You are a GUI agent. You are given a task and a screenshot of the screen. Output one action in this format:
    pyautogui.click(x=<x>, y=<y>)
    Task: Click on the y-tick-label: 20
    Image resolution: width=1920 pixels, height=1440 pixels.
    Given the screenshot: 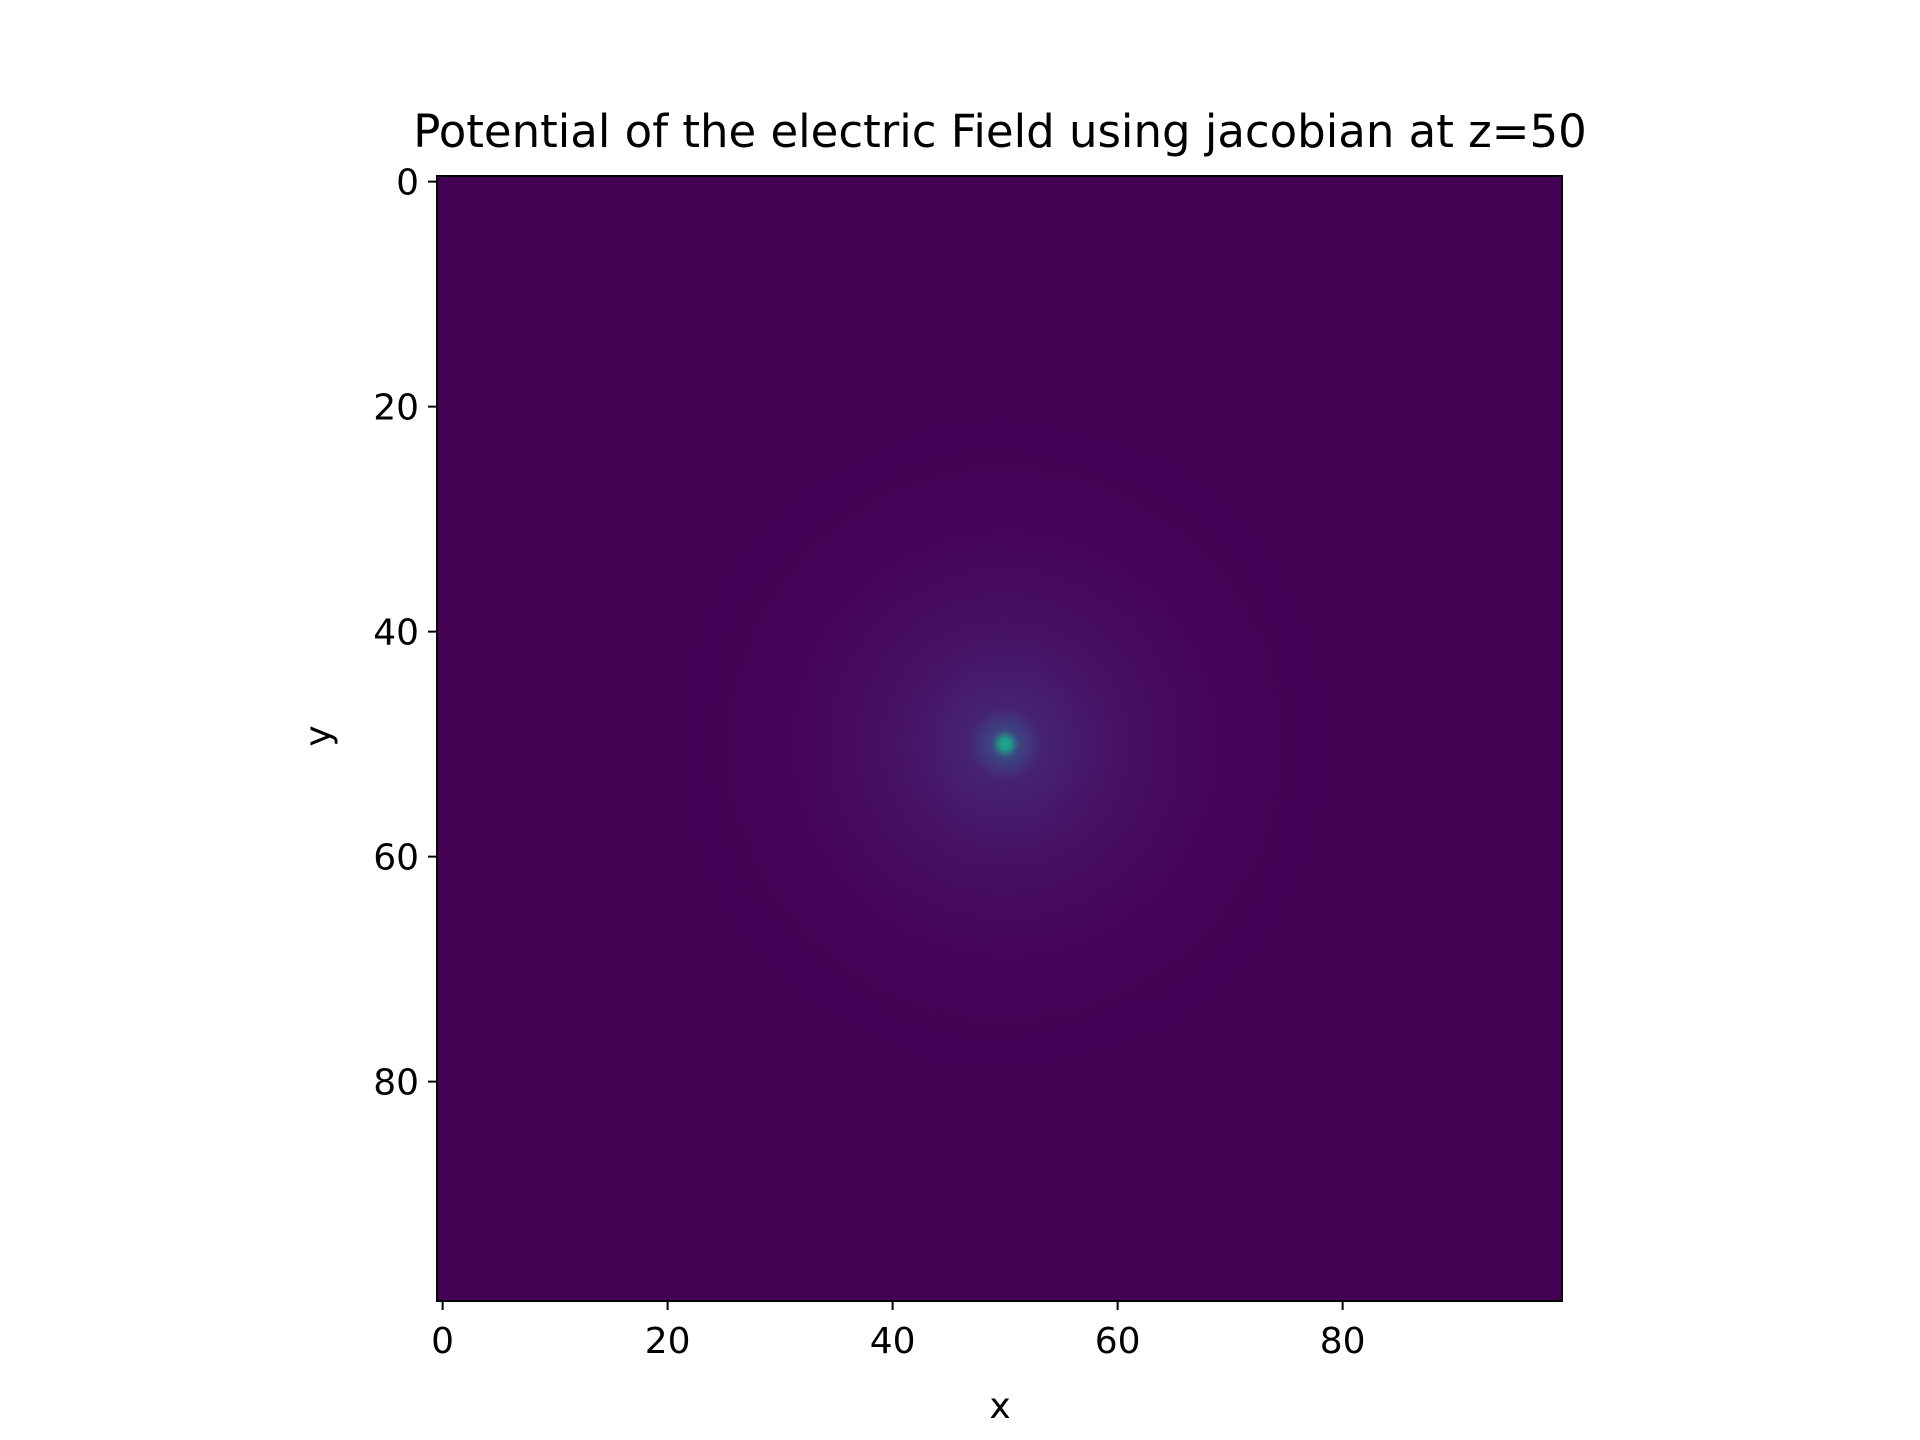 What is the action you would take?
    pyautogui.click(x=396, y=408)
    